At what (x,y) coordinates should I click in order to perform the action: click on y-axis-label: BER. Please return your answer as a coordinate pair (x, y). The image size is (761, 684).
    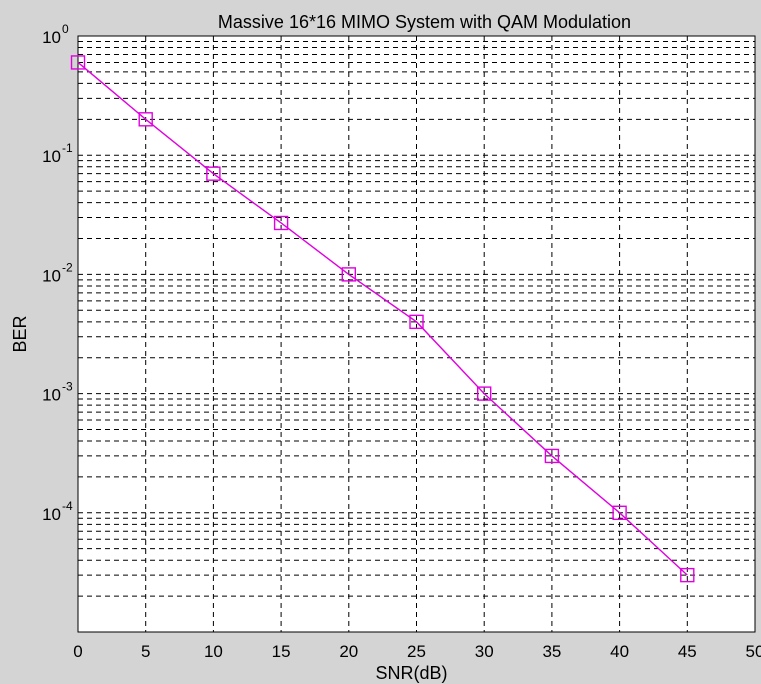
    Looking at the image, I should click on (20, 333).